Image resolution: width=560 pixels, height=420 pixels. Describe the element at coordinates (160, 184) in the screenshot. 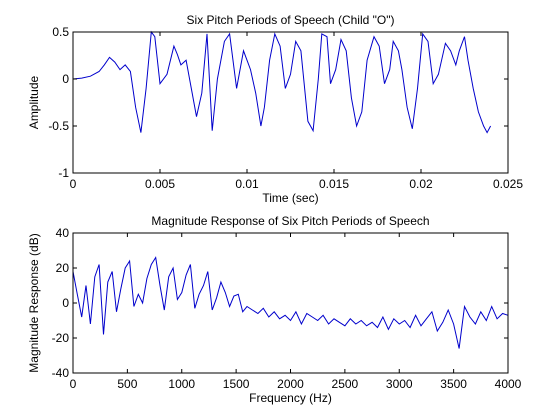

I see `x-tick-label: 0.005` at that location.